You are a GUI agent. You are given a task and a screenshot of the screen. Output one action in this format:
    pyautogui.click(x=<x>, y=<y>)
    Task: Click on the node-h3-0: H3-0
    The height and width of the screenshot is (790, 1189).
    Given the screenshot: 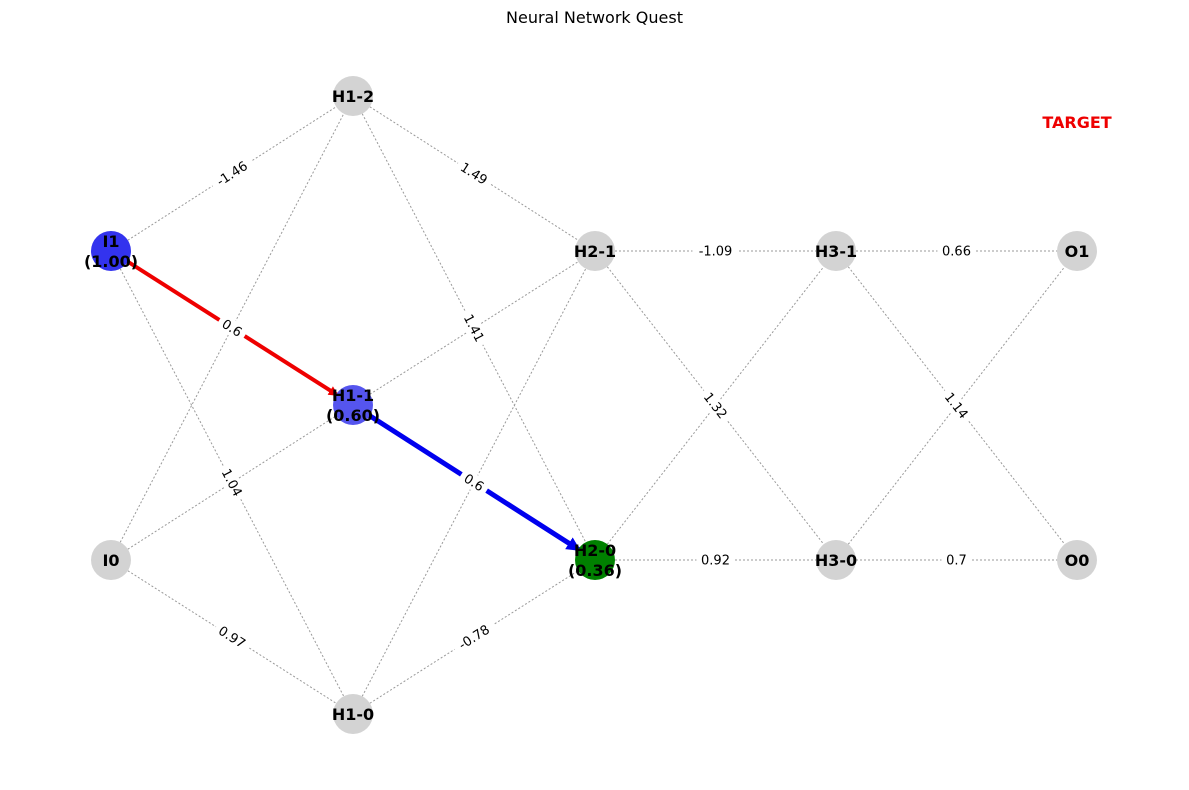 What is the action you would take?
    pyautogui.click(x=836, y=560)
    